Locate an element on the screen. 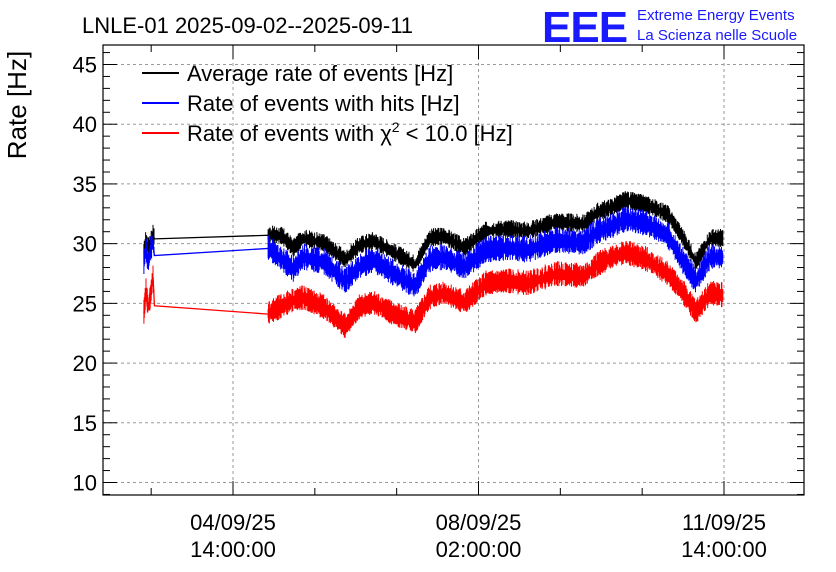 The image size is (836, 572). series-chi2 is located at coordinates (433, 289).